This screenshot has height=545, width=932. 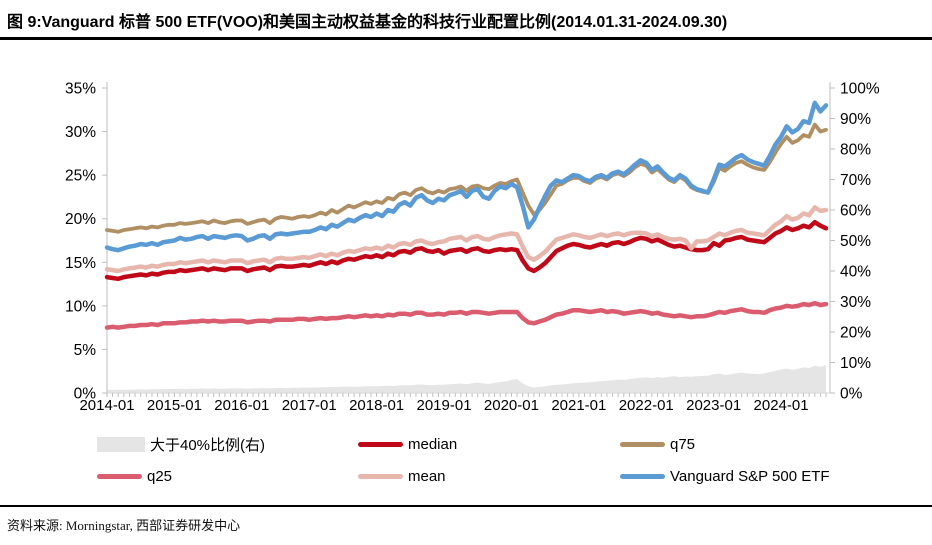 I want to click on axis-tick-label: 60%, so click(x=855, y=211).